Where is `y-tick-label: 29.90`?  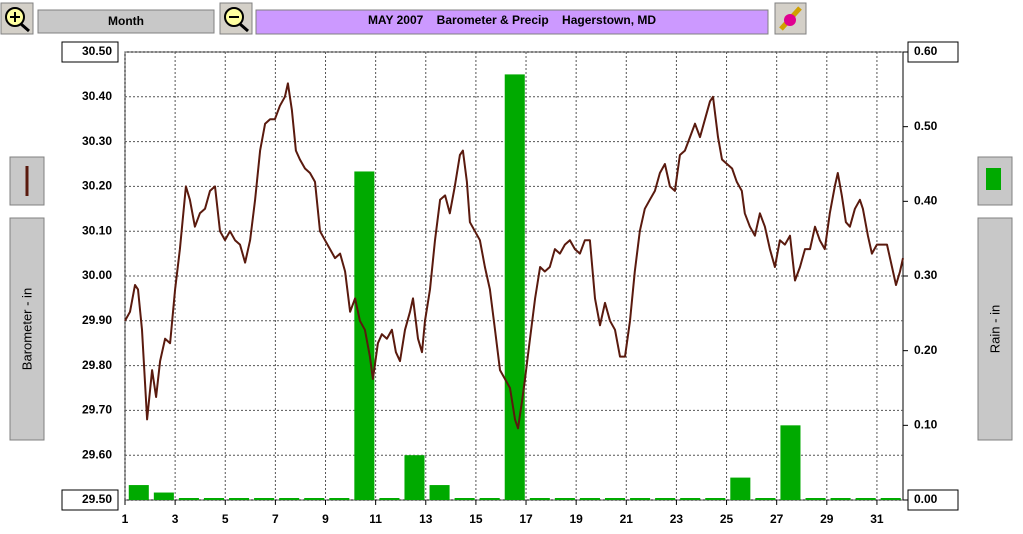
y-tick-label: 29.90 is located at coordinates (97, 320).